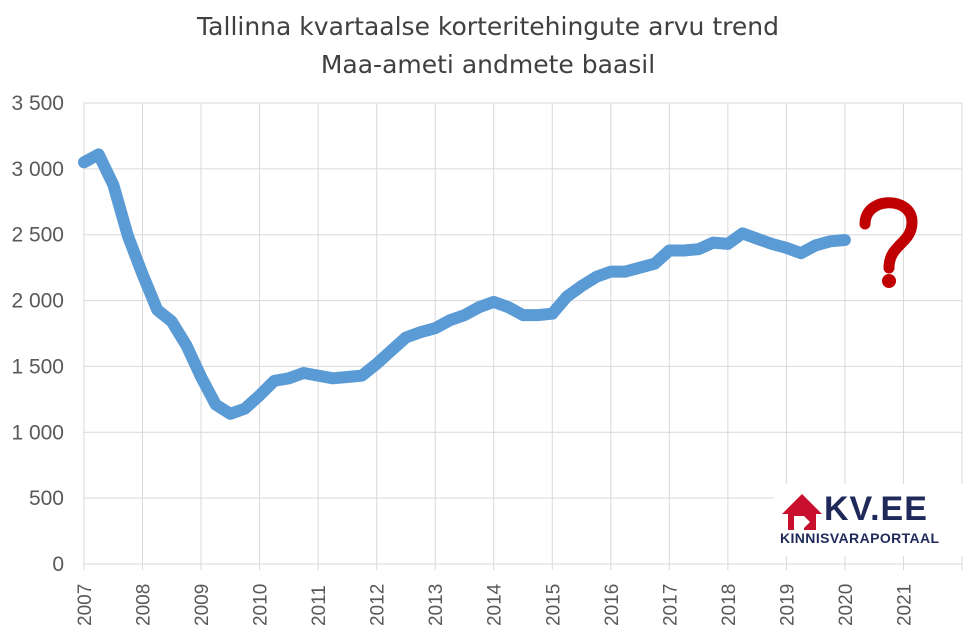  What do you see at coordinates (612, 605) in the screenshot?
I see `x-tick-label: 2016` at bounding box center [612, 605].